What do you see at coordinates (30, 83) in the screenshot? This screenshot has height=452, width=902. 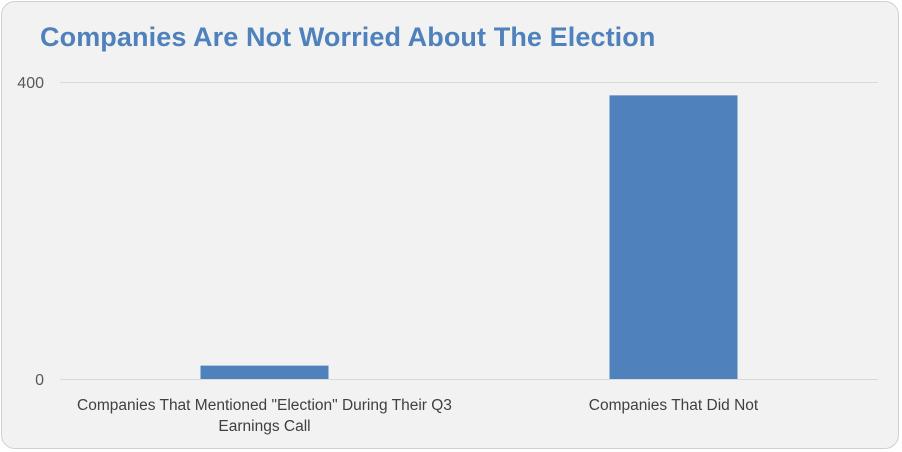 I see `y-tick-label-400: 400` at bounding box center [30, 83].